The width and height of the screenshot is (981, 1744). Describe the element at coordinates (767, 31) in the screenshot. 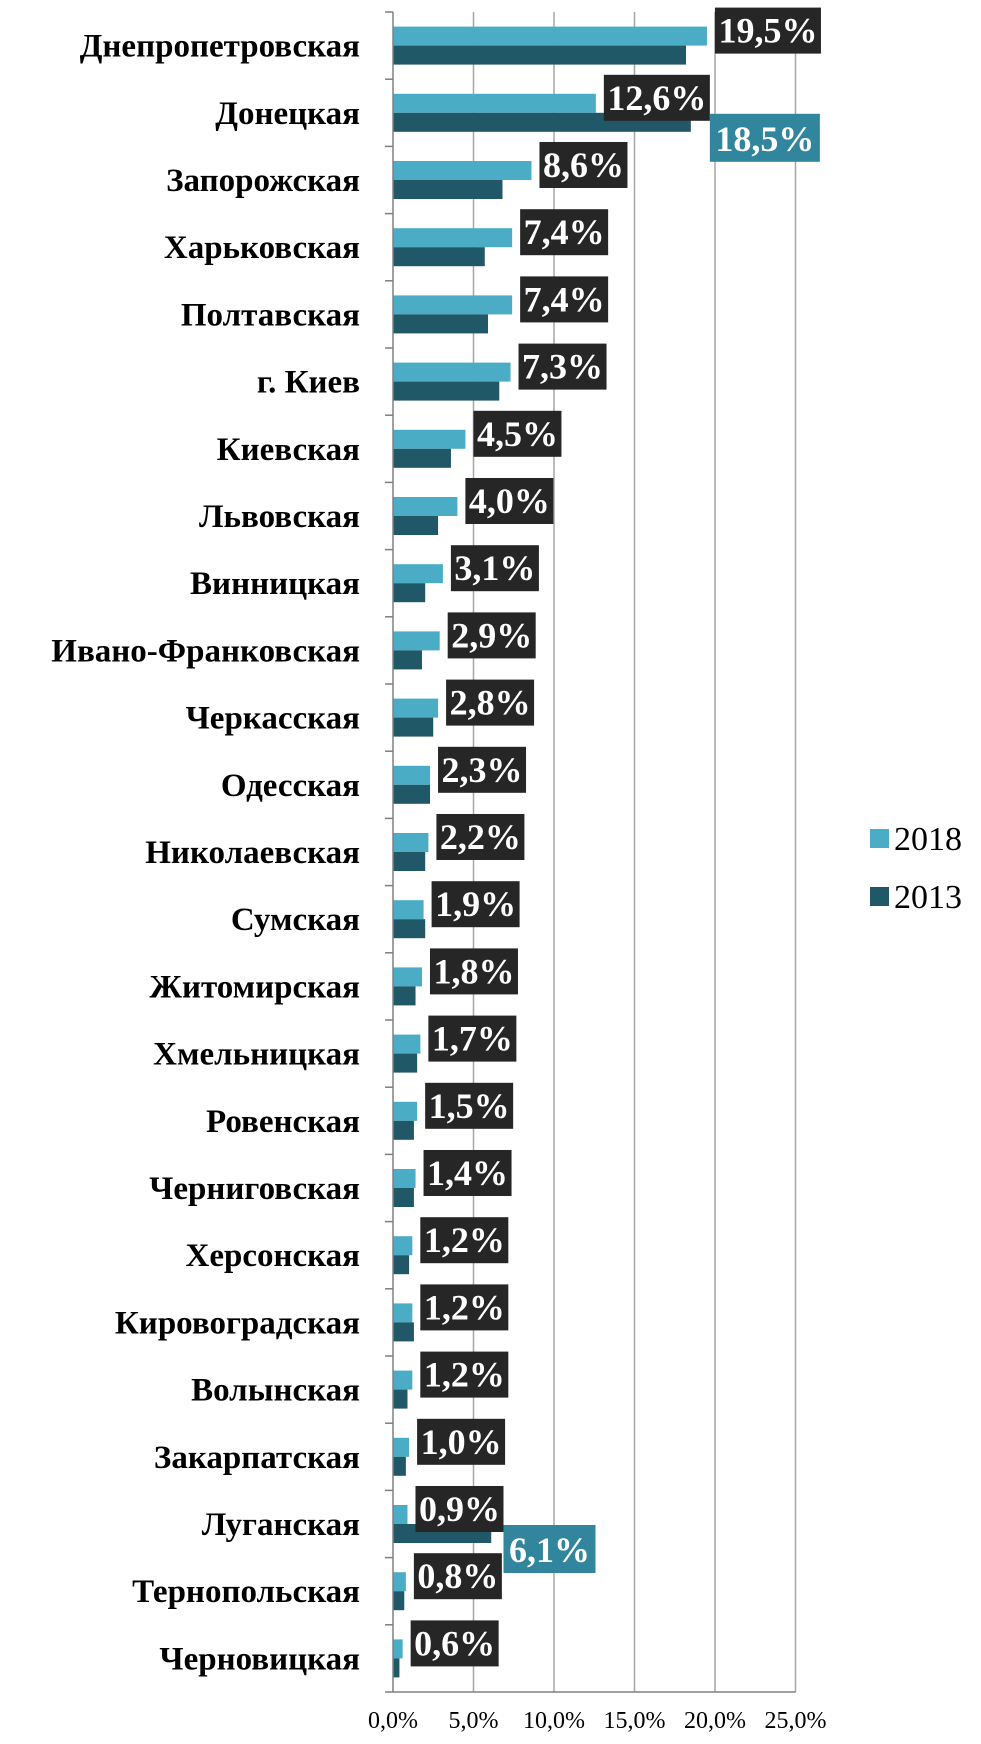

I see `data-label-2018: 19,5%` at that location.